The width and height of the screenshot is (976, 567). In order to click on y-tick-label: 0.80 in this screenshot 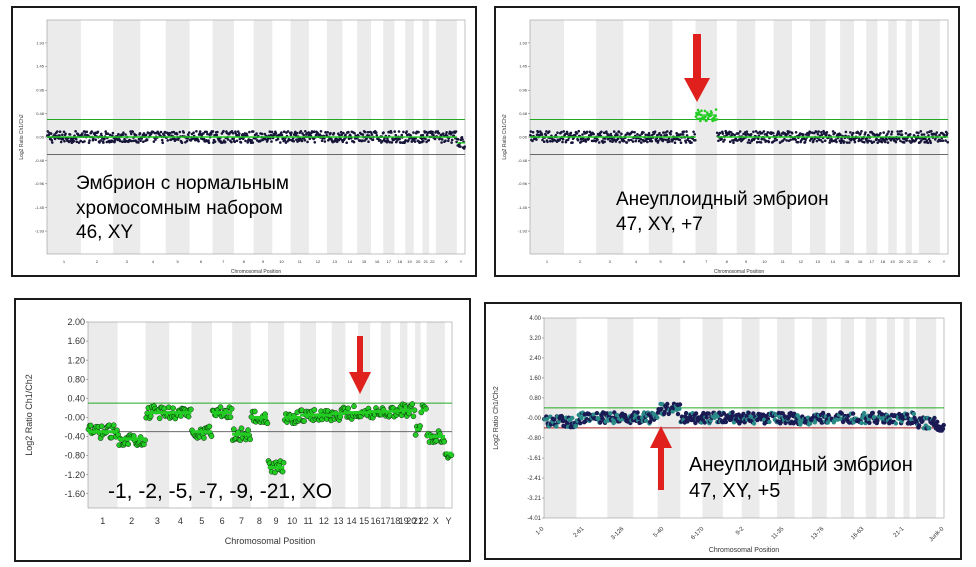, I will do `click(535, 399)`.